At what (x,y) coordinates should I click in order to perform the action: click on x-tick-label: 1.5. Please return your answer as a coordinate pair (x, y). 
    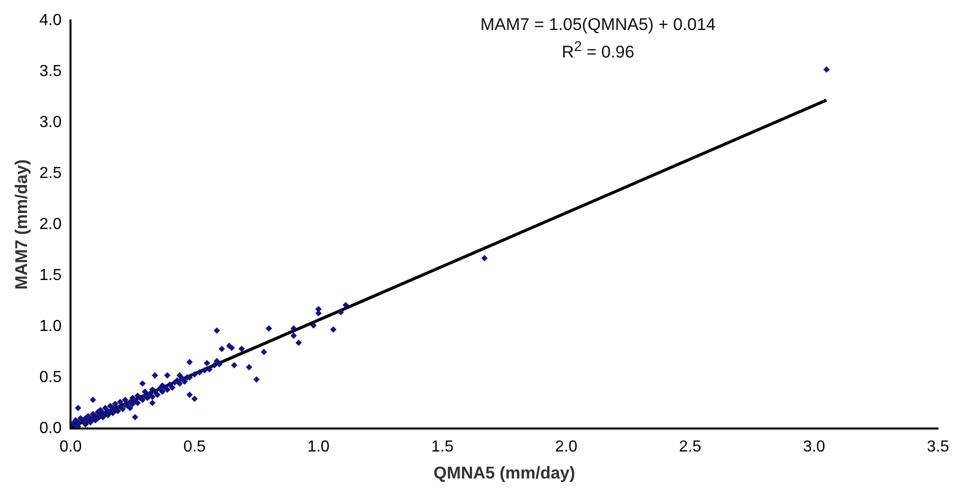
    Looking at the image, I should click on (442, 447).